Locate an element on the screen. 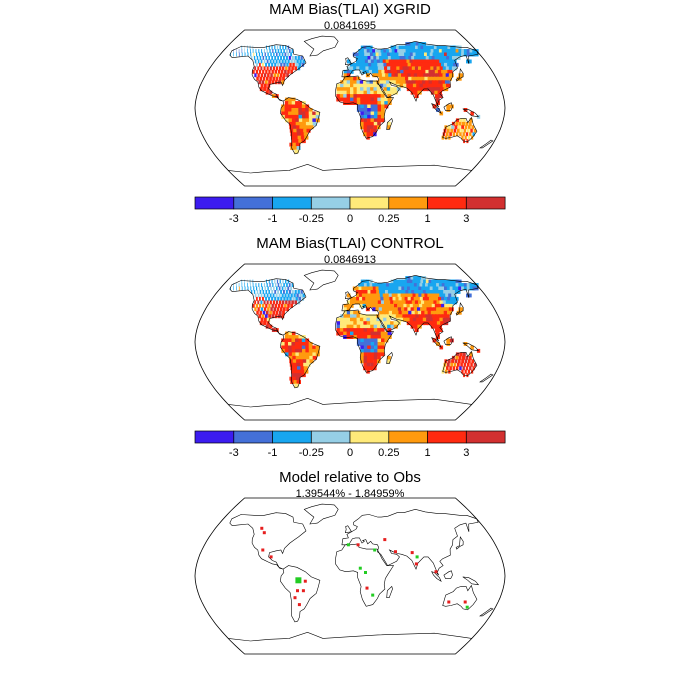 The height and width of the screenshot is (700, 700). coastline-madagascar is located at coordinates (389, 123).